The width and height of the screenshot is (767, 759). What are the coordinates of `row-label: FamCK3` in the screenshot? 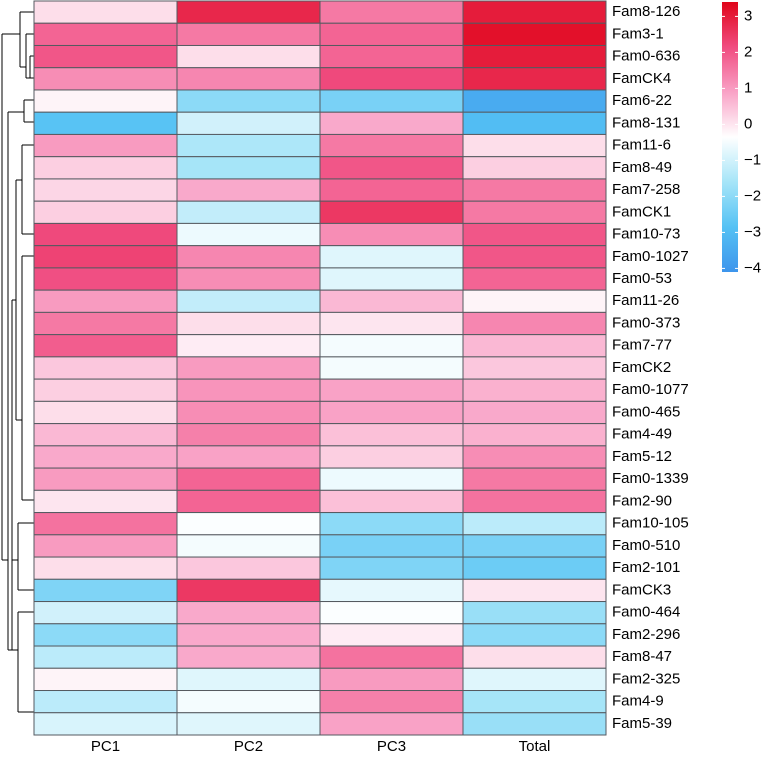 It's located at (641, 589).